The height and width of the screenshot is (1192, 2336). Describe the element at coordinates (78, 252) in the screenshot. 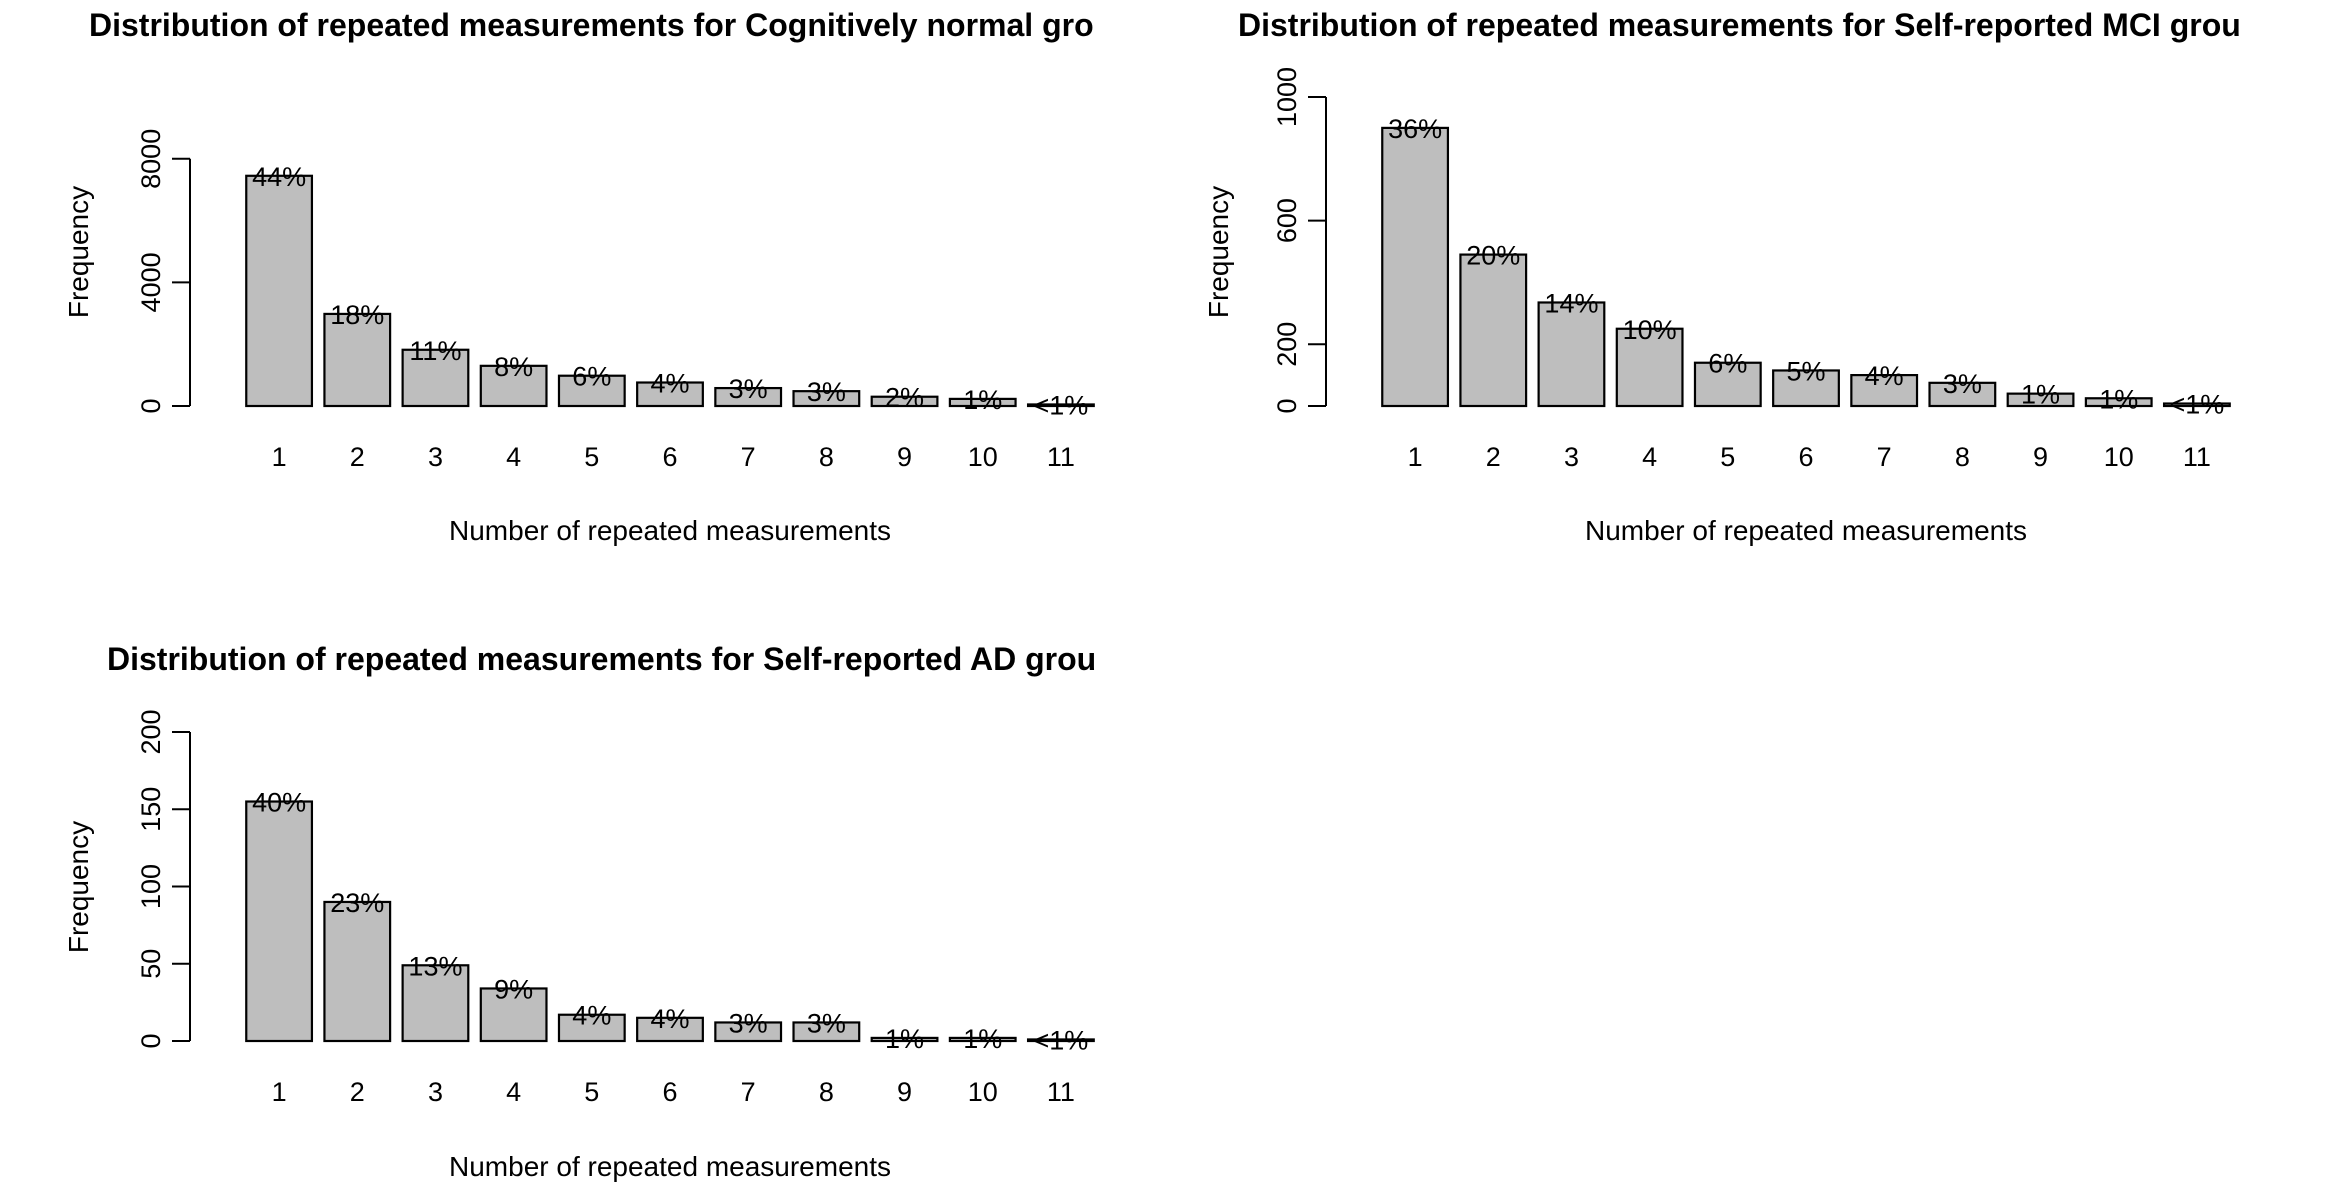

I see `y-axis-label: Frequency` at that location.